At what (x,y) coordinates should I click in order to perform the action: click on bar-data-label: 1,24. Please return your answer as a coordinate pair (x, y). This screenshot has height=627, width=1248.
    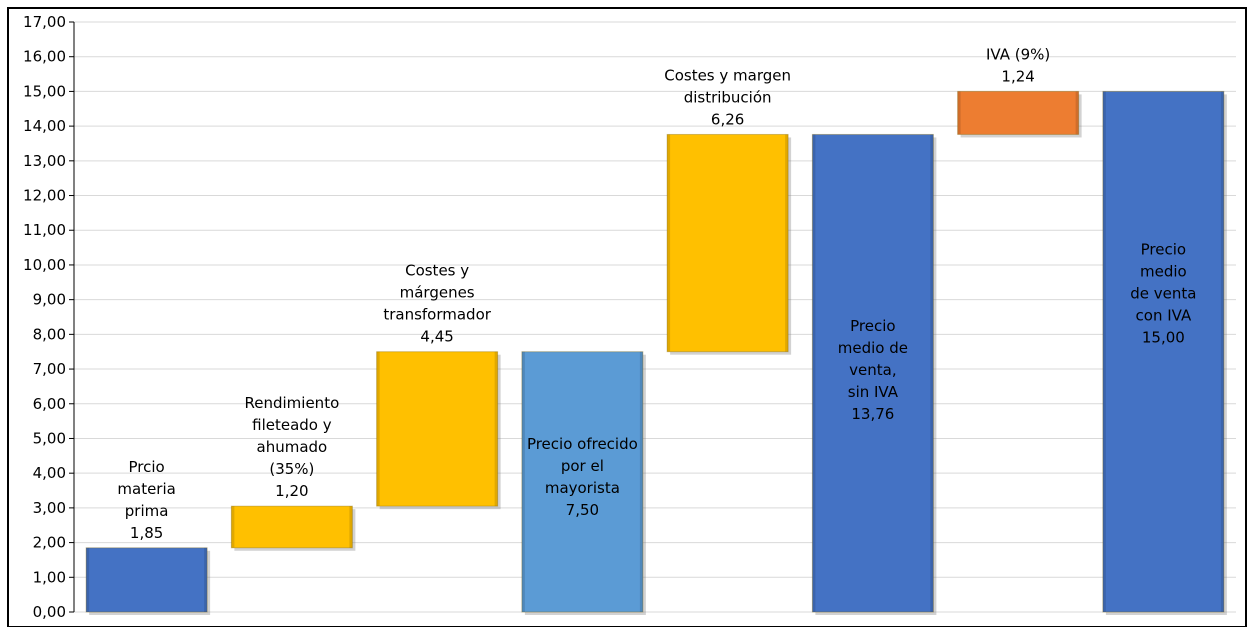
    Looking at the image, I should click on (1017, 76).